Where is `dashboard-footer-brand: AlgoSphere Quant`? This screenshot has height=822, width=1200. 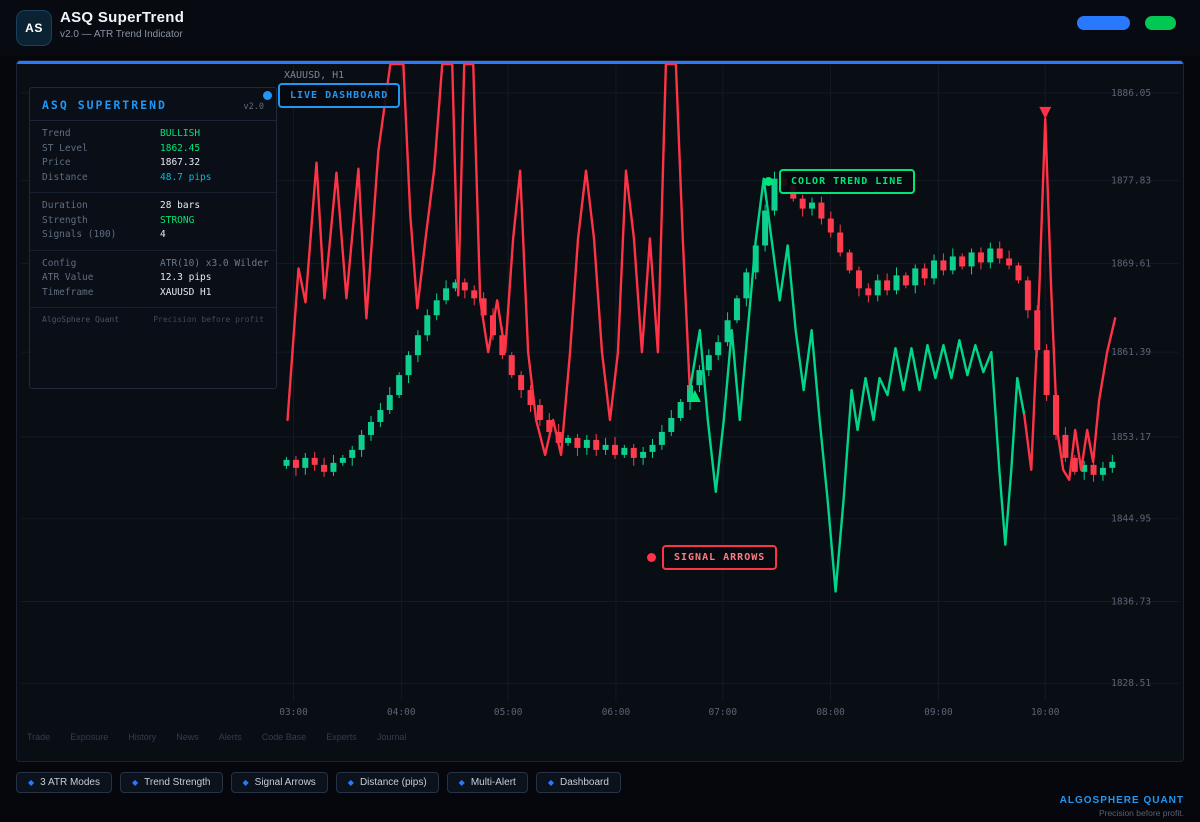 dashboard-footer-brand: AlgoSphere Quant is located at coordinates (81, 319).